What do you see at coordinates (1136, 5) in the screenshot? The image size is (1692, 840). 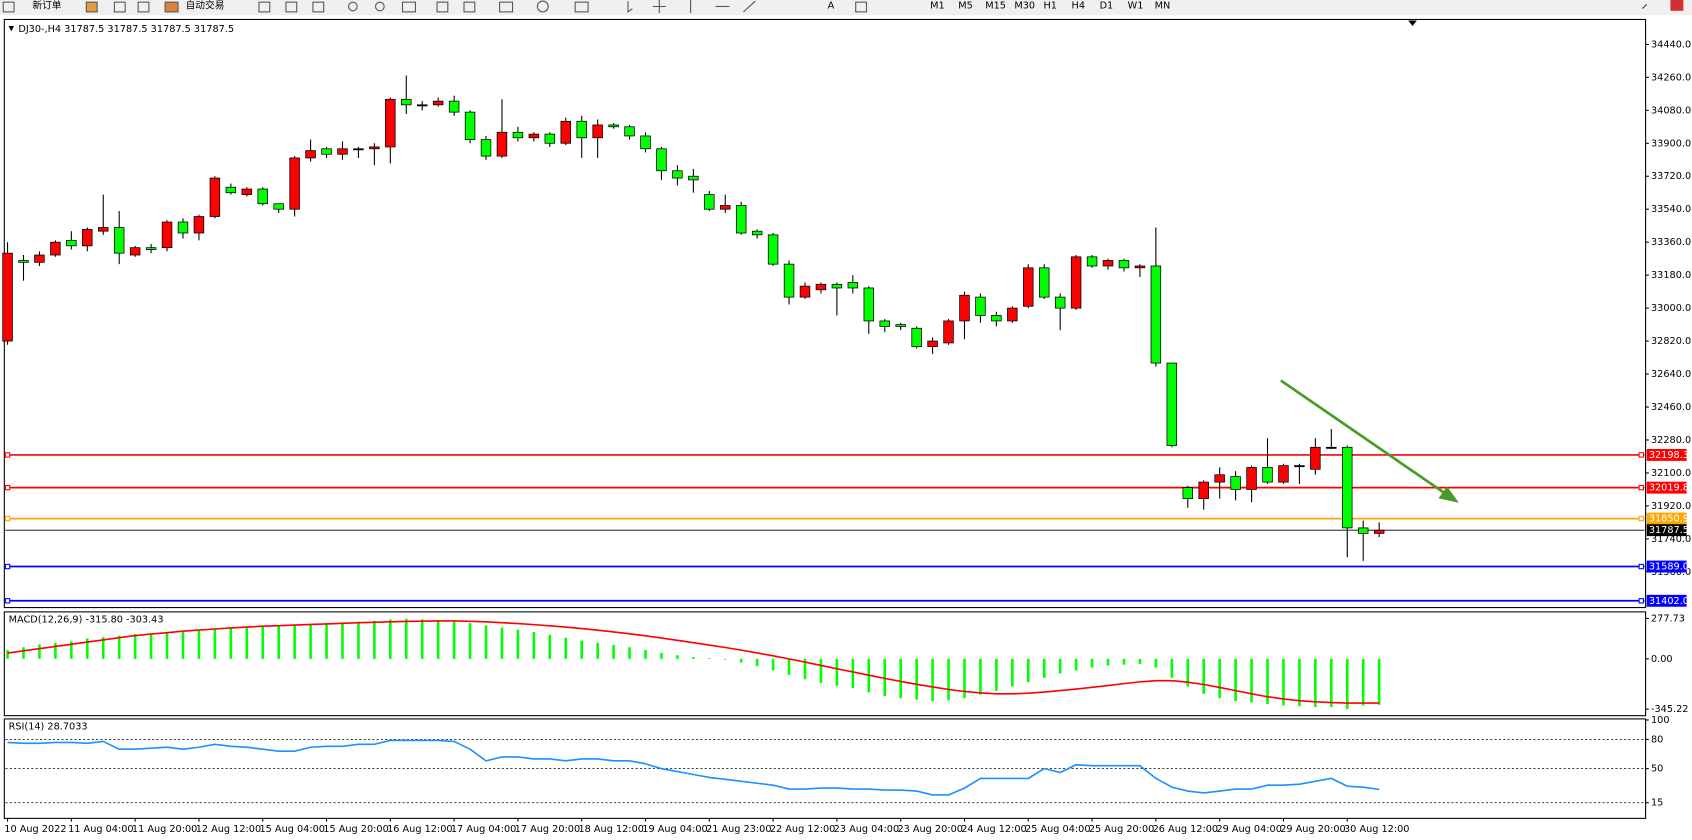 I see `timeframe-button: W1` at bounding box center [1136, 5].